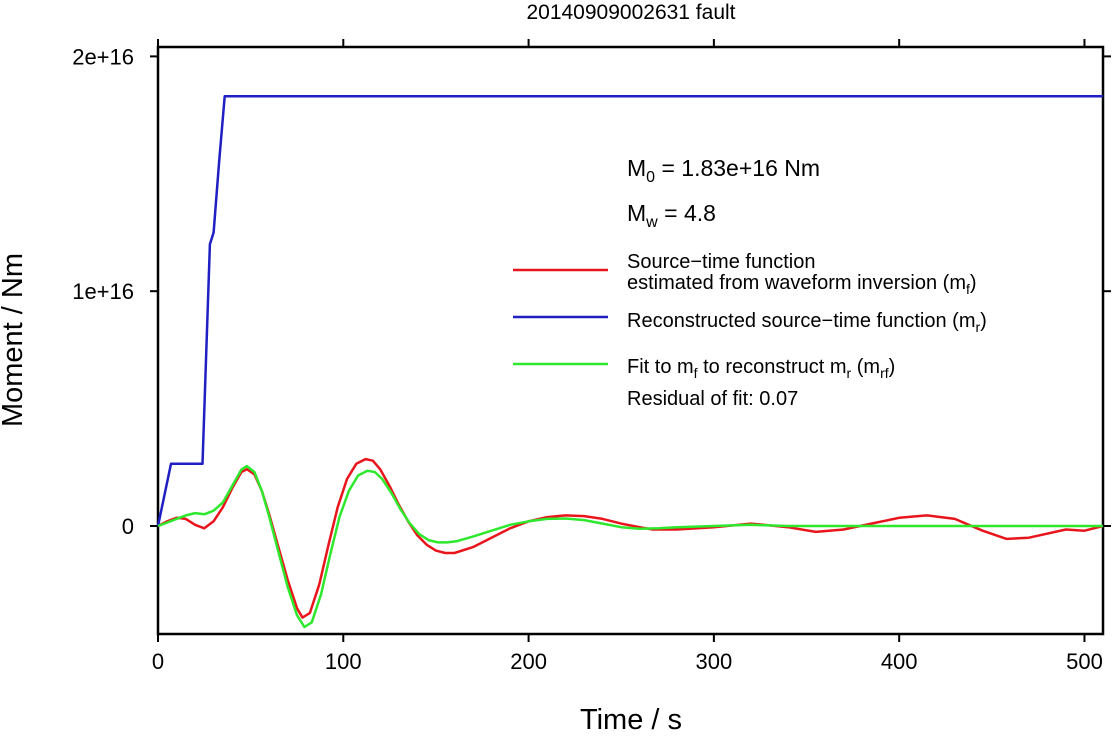 This screenshot has height=740, width=1117. Describe the element at coordinates (650, 177) in the screenshot. I see `m0-subscript: 0` at that location.